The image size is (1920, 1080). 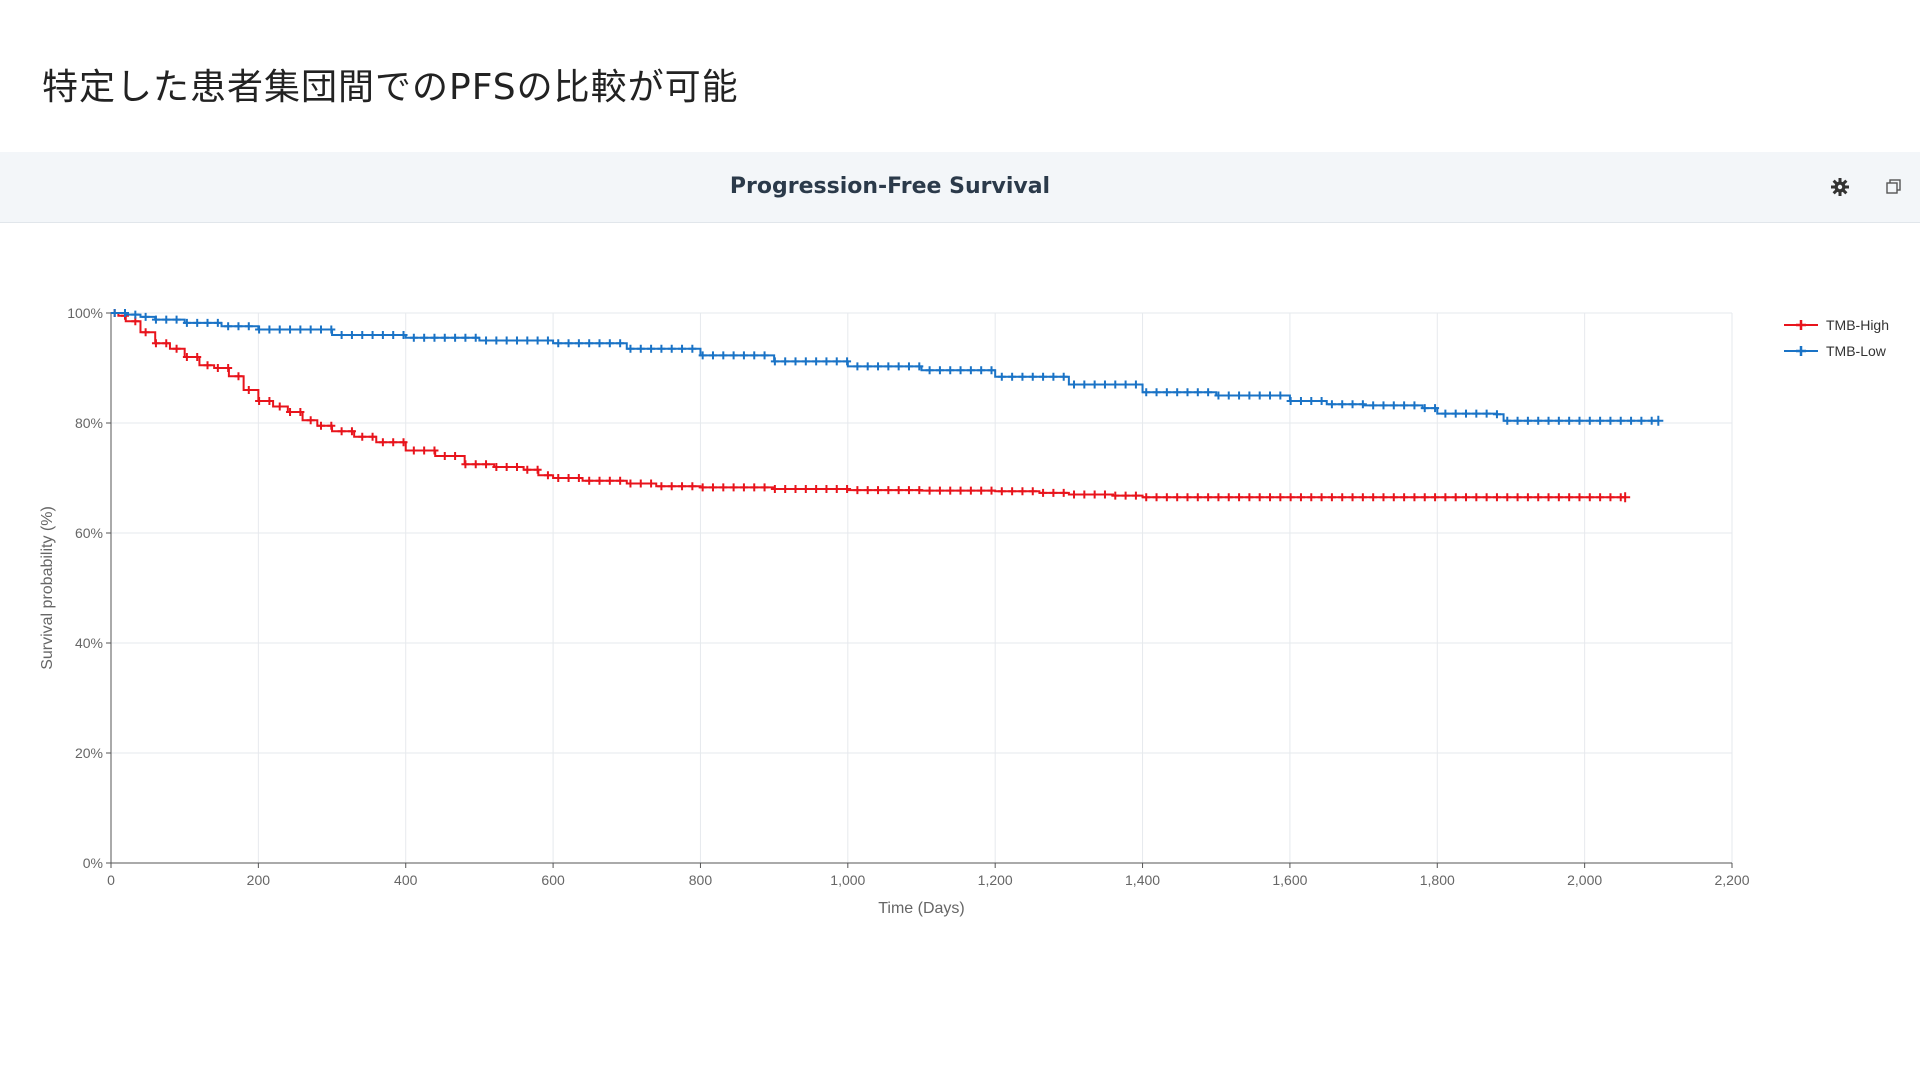 What do you see at coordinates (1142, 880) in the screenshot?
I see `x-tick-label: 1,400` at bounding box center [1142, 880].